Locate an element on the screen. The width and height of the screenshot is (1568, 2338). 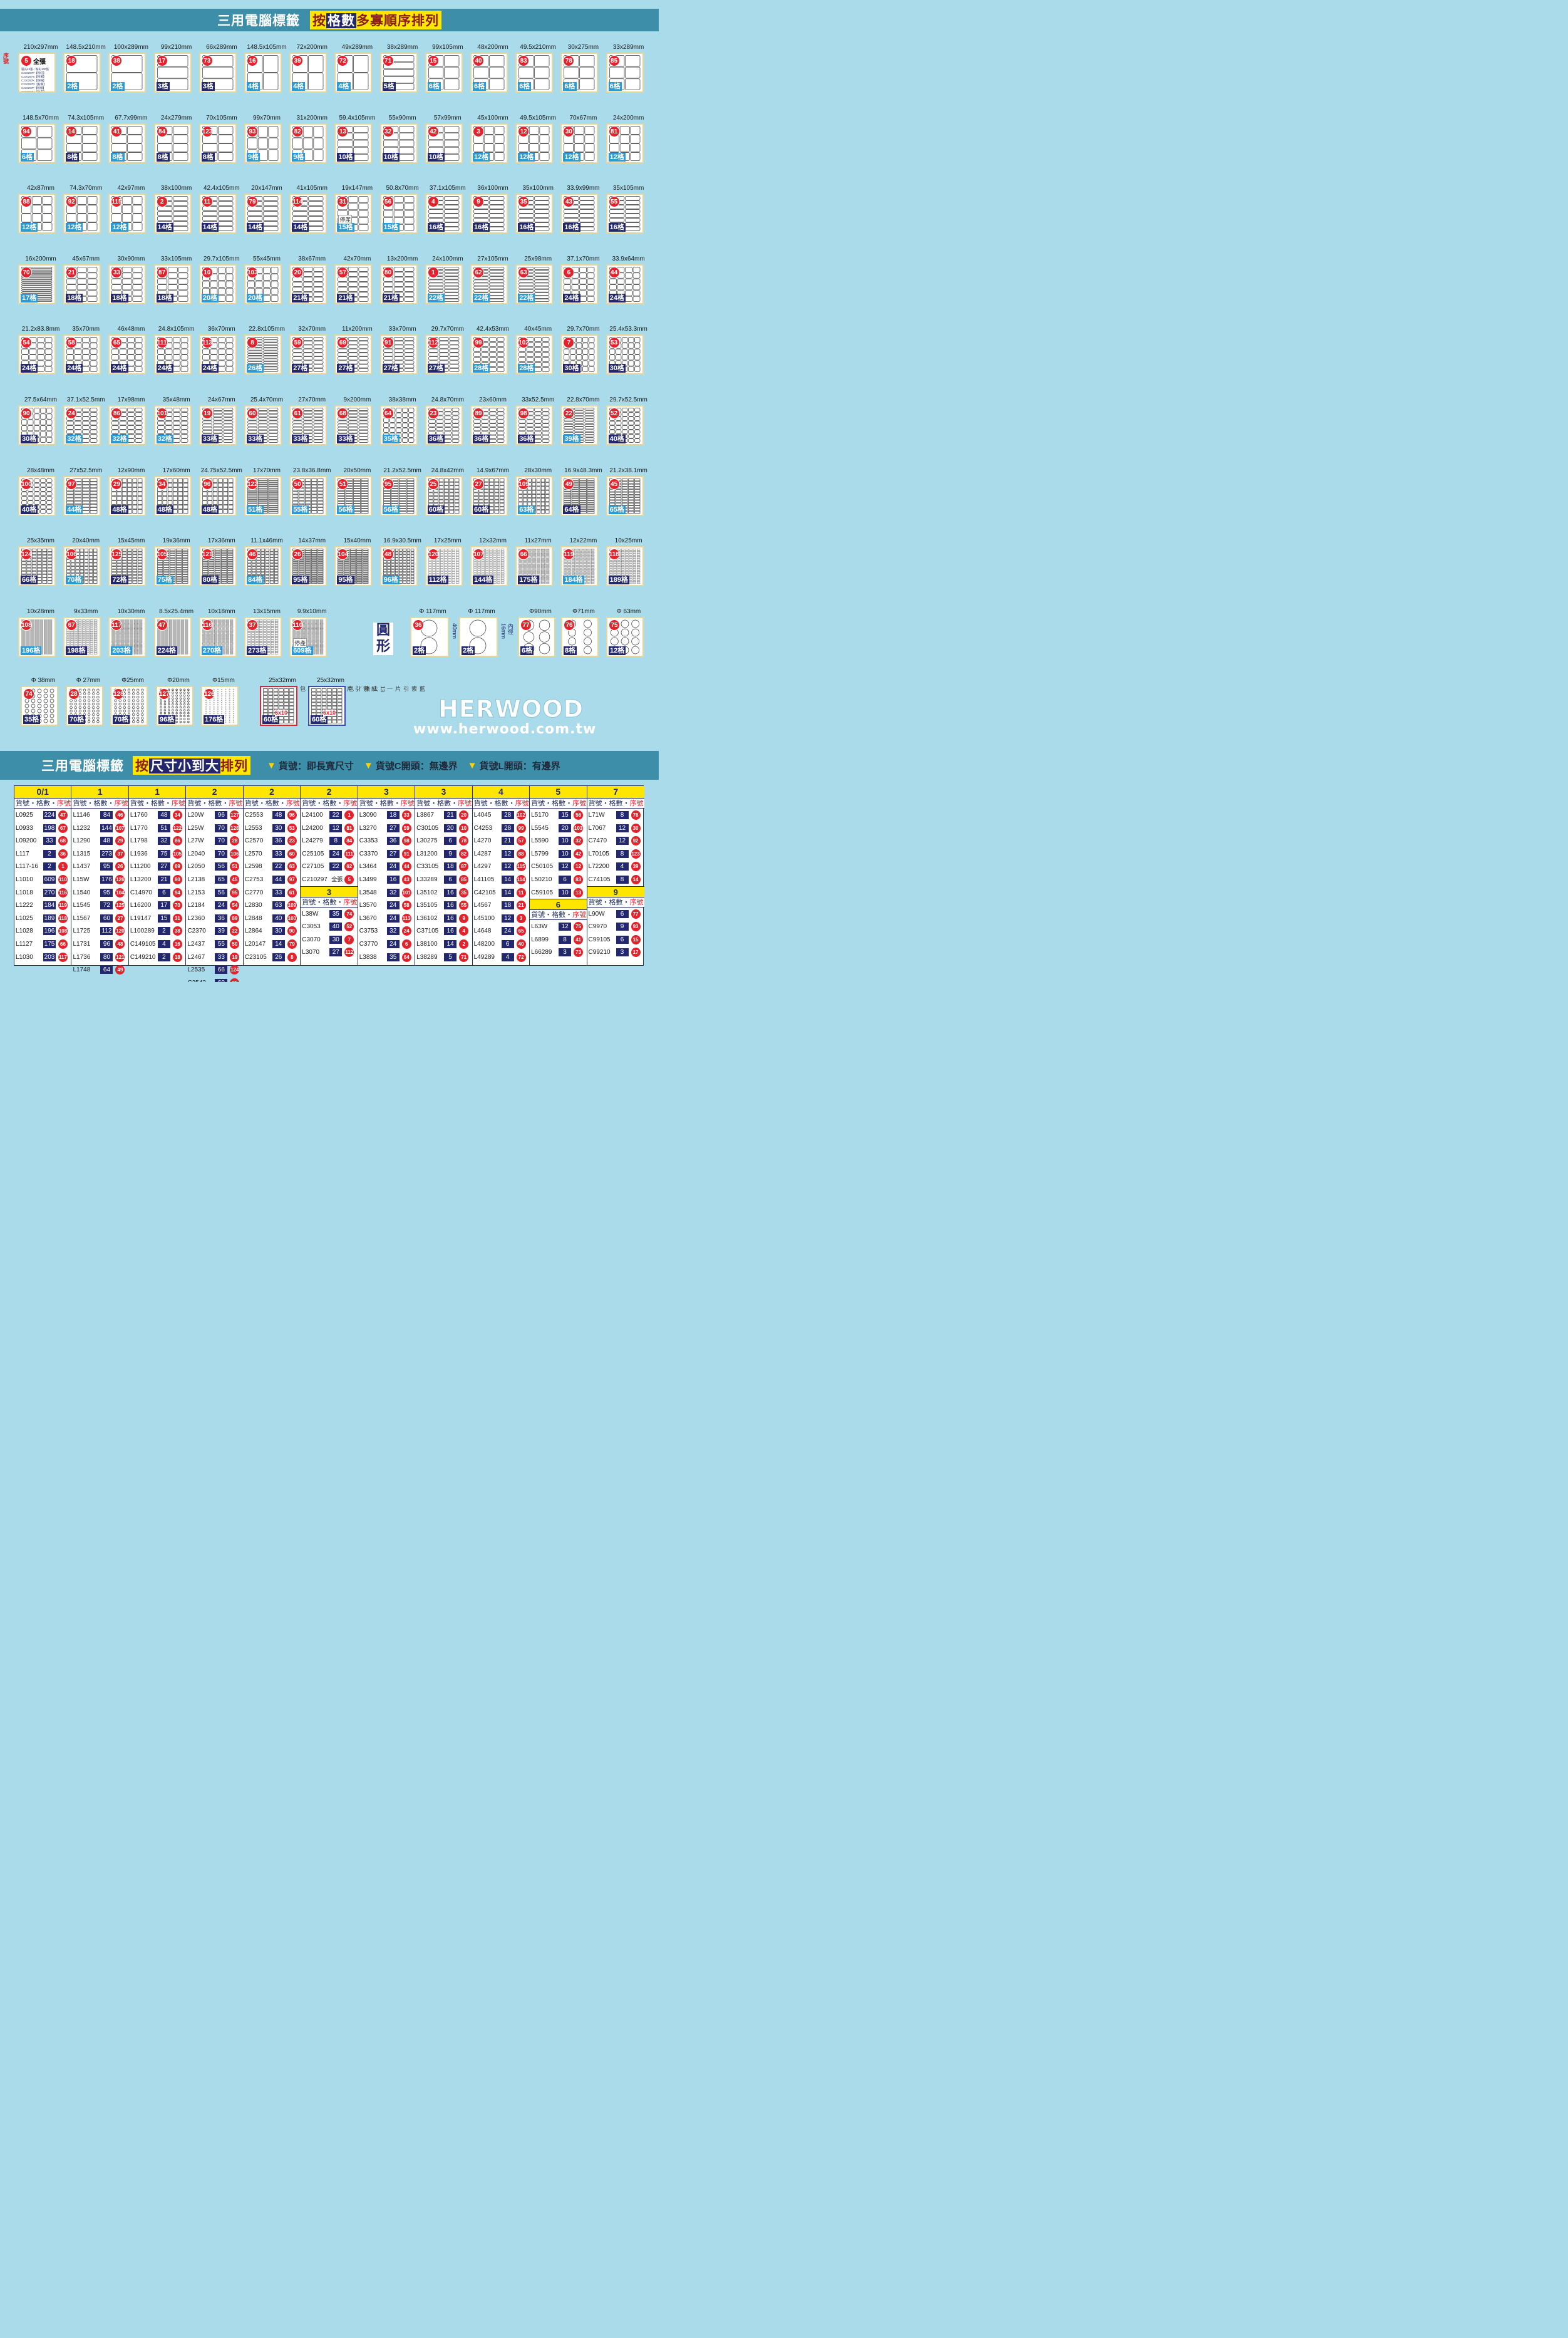
label-count: 70格 is located at coordinates (74, 580).